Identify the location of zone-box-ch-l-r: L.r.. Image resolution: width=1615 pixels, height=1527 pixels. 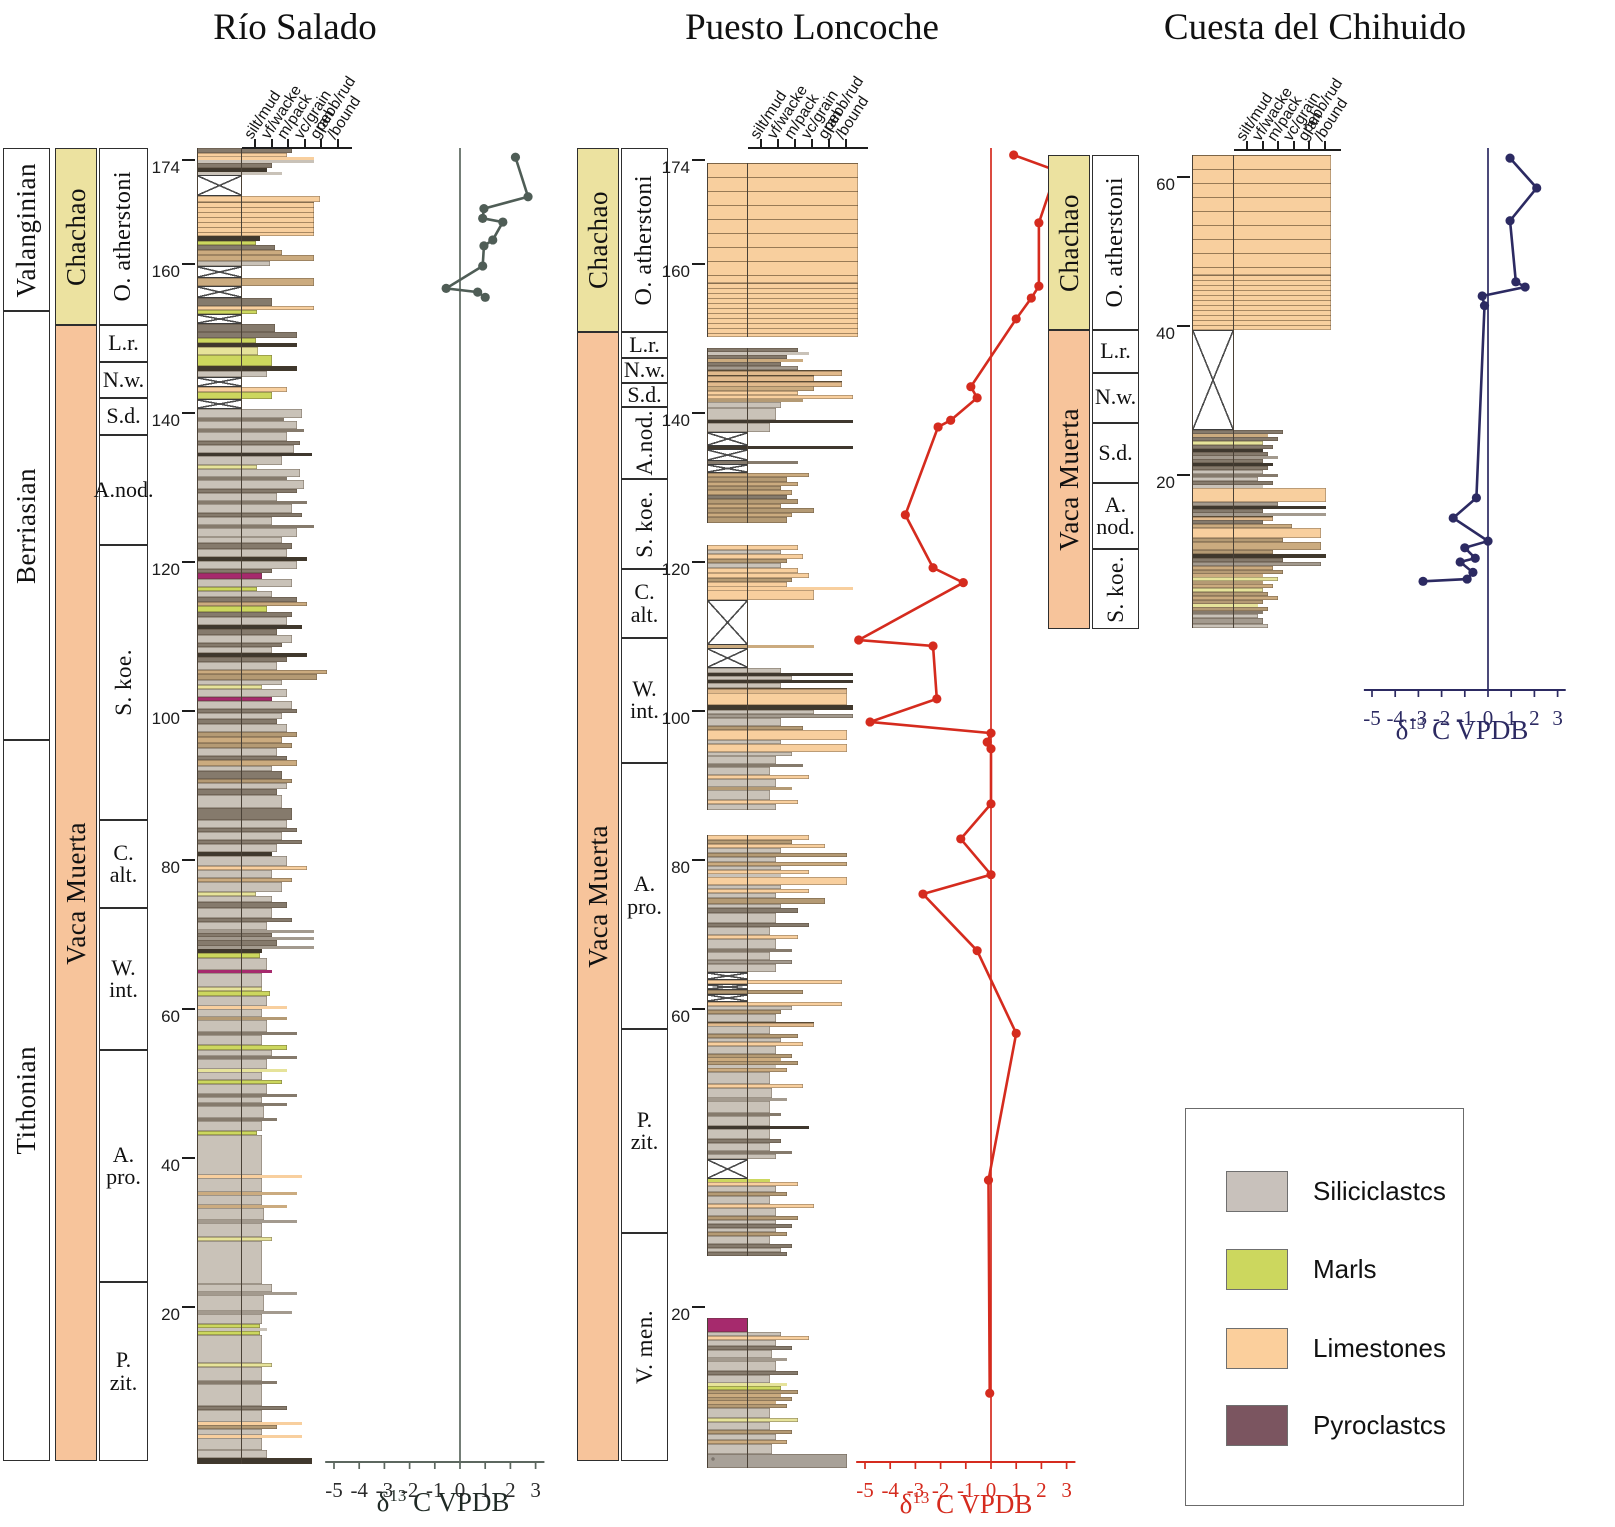
(1115, 351).